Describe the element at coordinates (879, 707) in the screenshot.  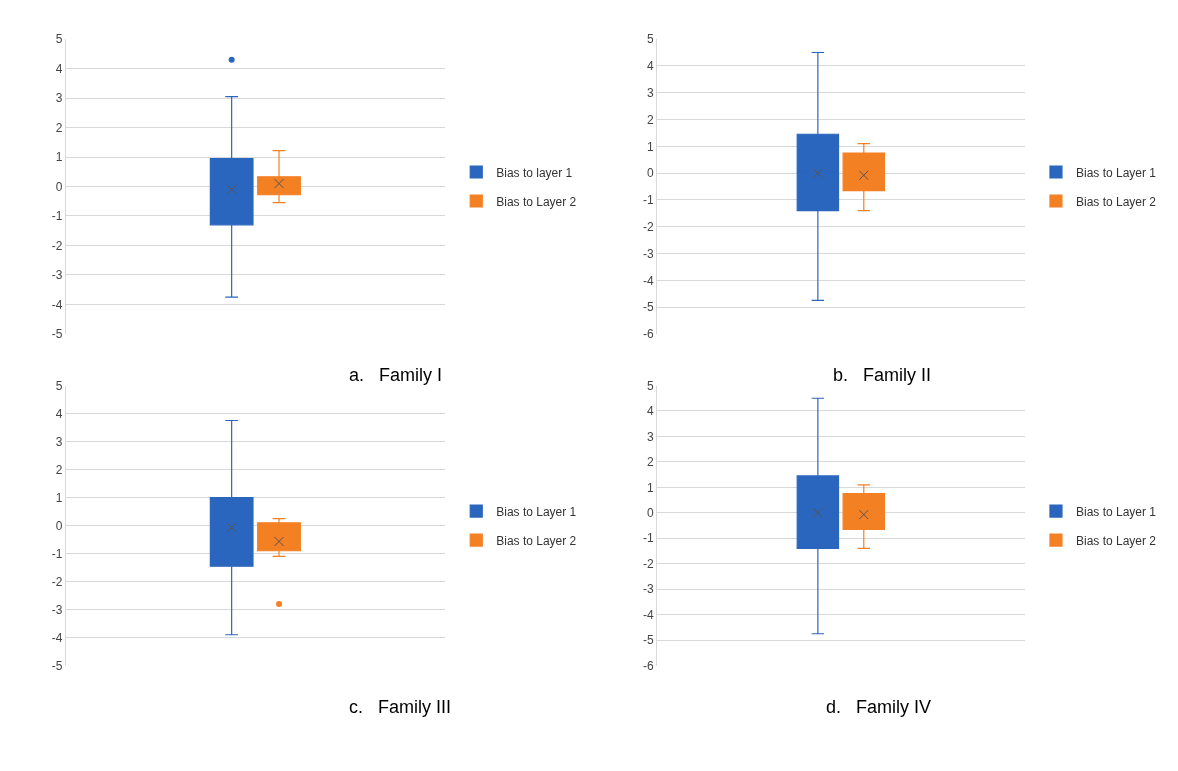
I see `text: d. Family IV` at that location.